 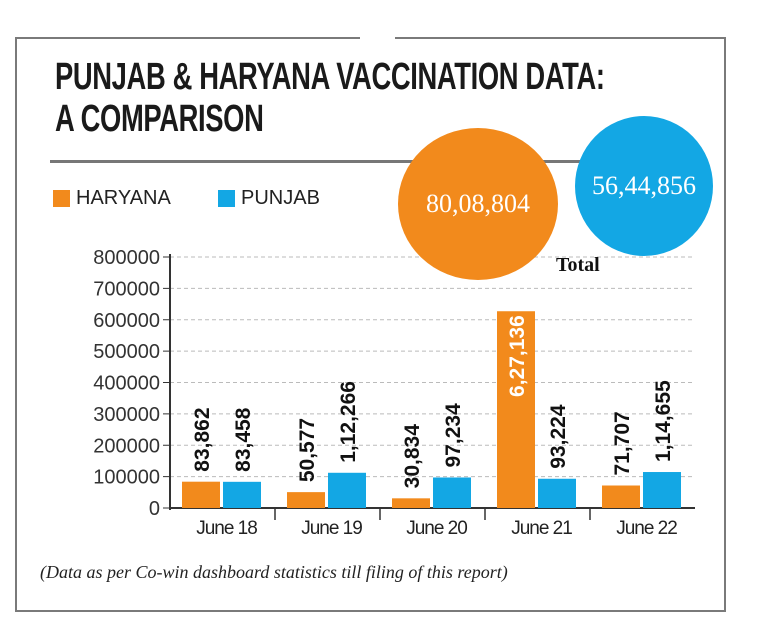 What do you see at coordinates (453, 435) in the screenshot?
I see `data-label: 97,234` at bounding box center [453, 435].